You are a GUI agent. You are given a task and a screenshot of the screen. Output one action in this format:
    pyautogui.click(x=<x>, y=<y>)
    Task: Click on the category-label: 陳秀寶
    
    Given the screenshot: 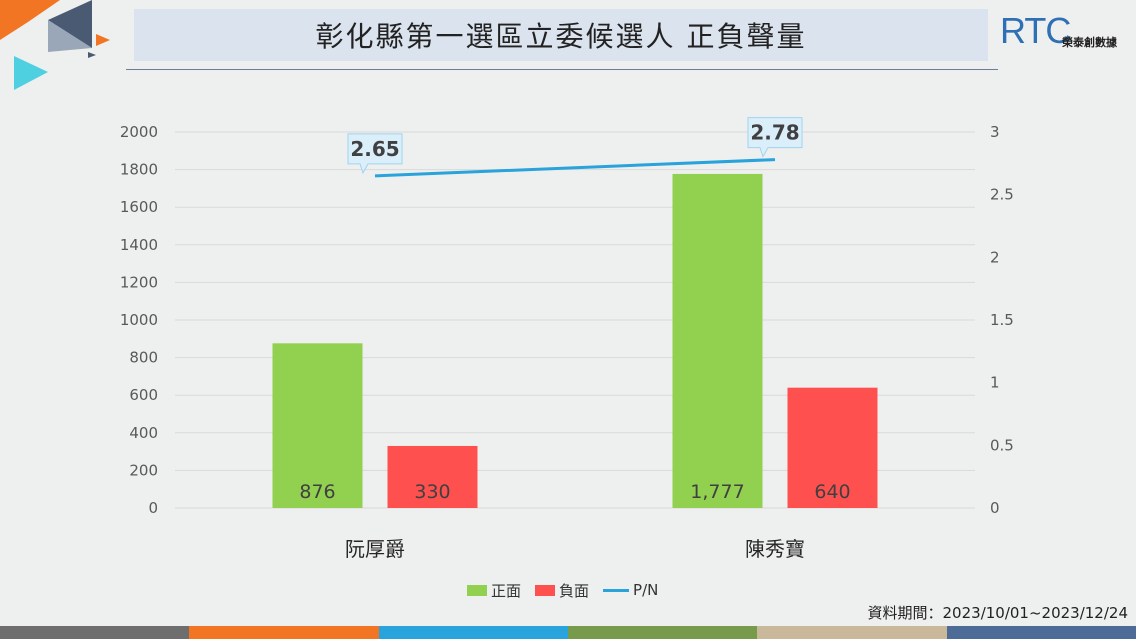 What is the action you would take?
    pyautogui.click(x=775, y=549)
    